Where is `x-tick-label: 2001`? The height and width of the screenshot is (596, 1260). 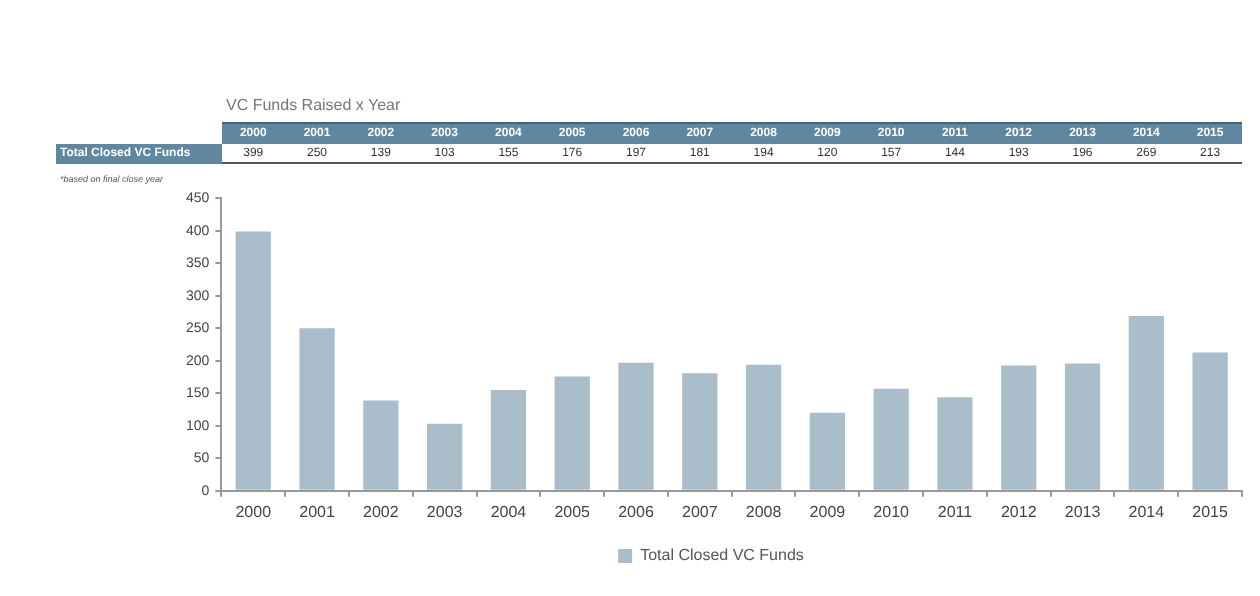
x-tick-label: 2001 is located at coordinates (317, 511).